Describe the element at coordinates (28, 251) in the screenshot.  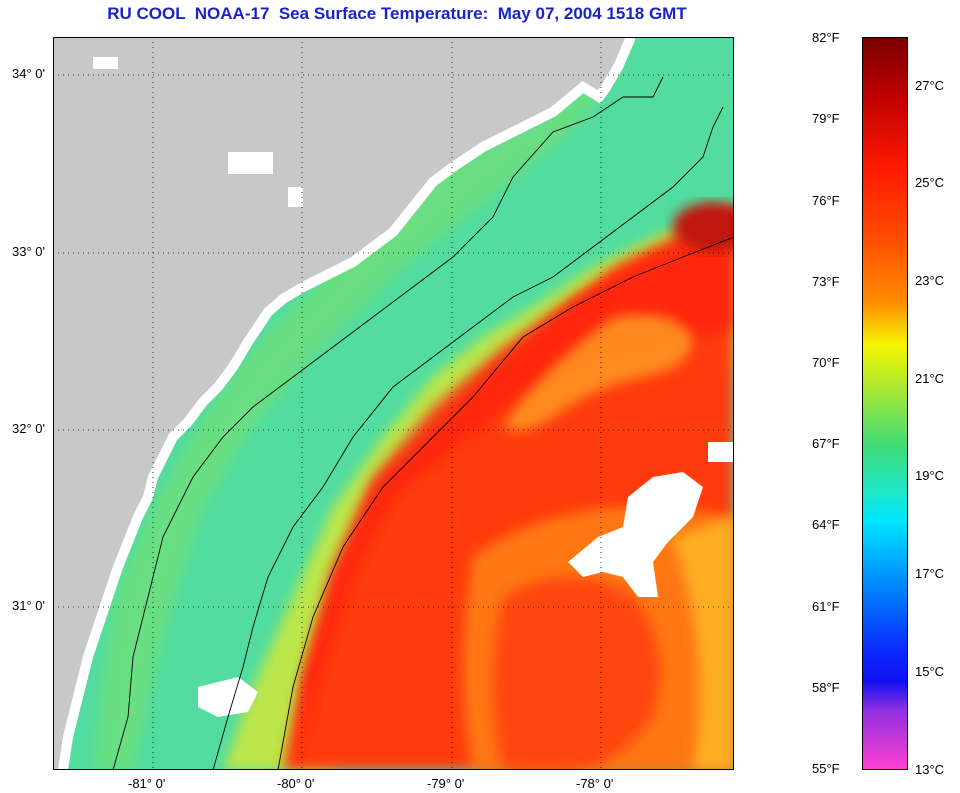
I see `lat-label-33: 33° 0'` at that location.